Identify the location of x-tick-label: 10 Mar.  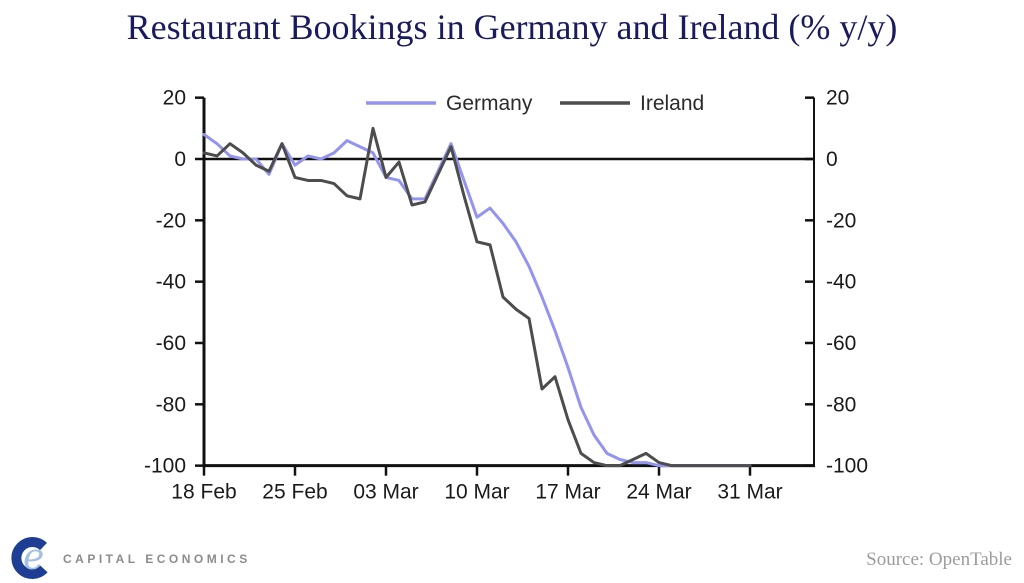
(476, 492).